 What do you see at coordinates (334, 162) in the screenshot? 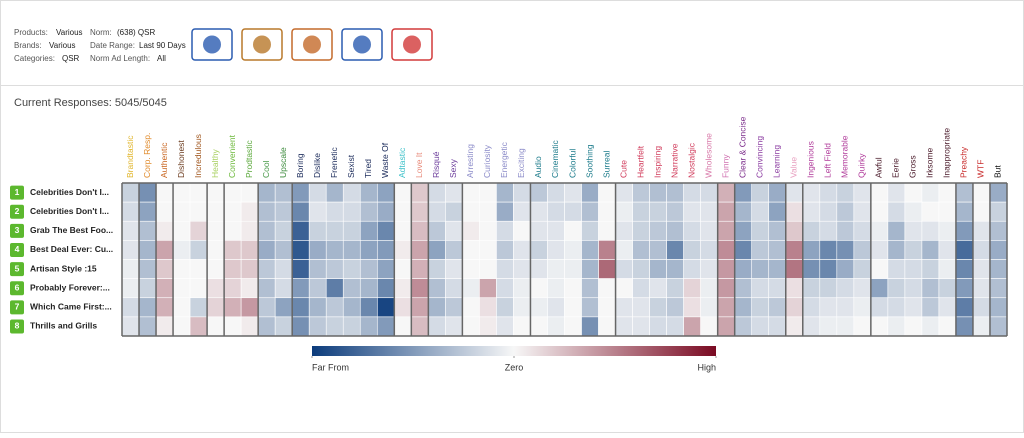
I see `column-label: Frenetic` at bounding box center [334, 162].